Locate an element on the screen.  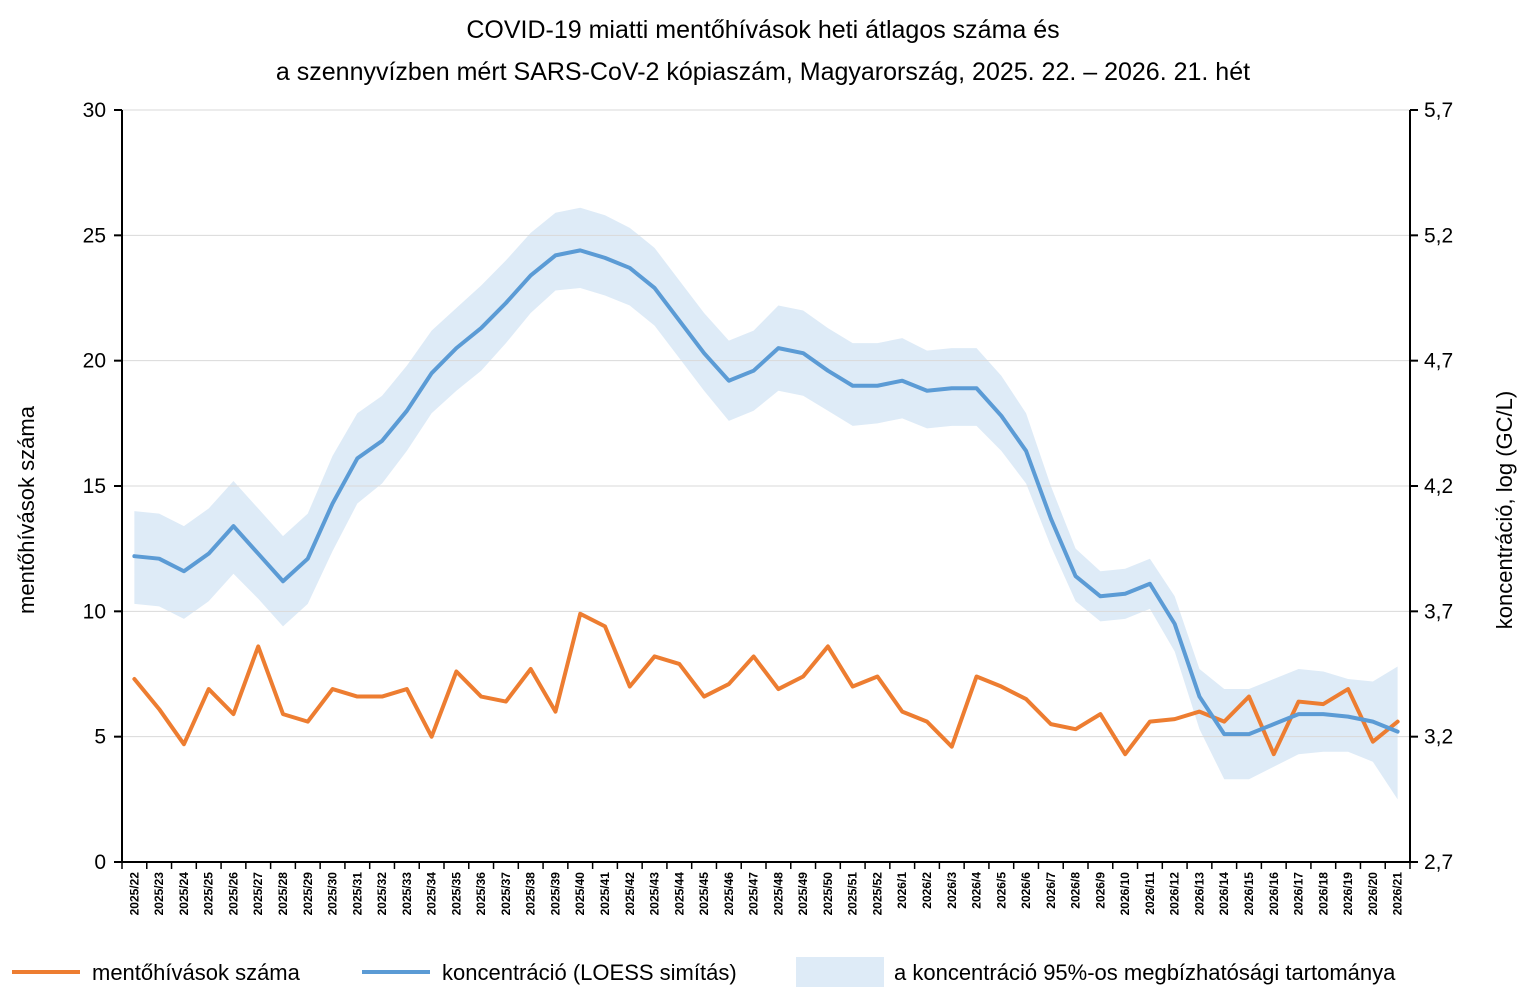
x-axis-tick-label: 2026/13 is located at coordinates (1199, 894).